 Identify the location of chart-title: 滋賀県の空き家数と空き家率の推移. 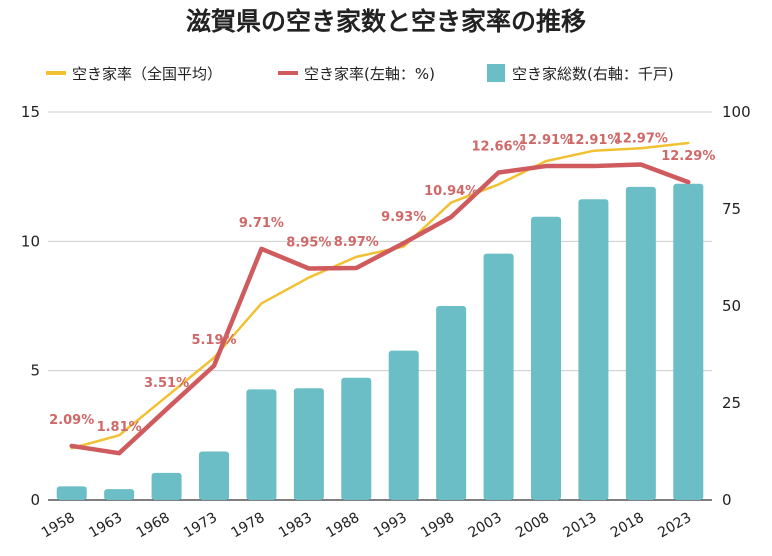
(386, 21).